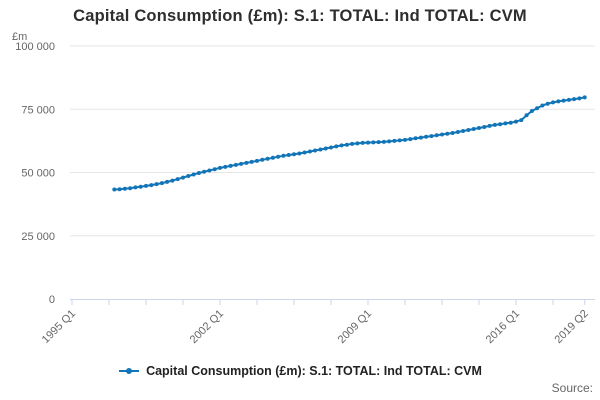 The image size is (600, 400). I want to click on legend-marker-dot, so click(129, 371).